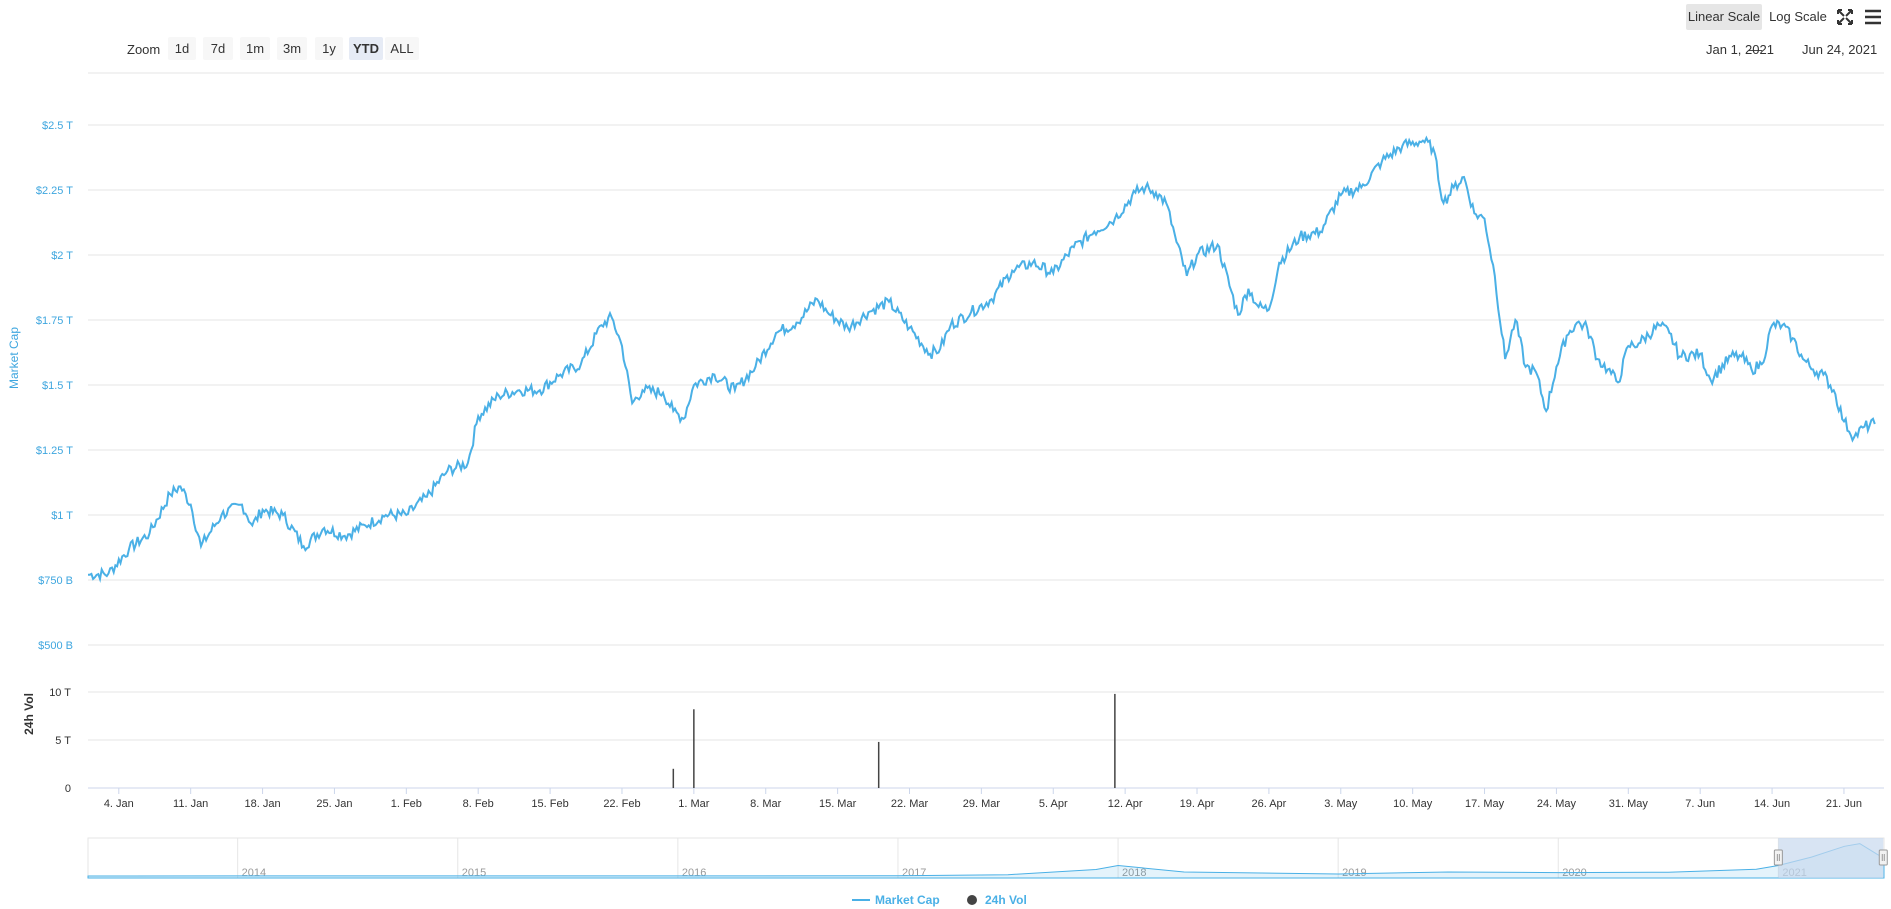  What do you see at coordinates (1700, 804) in the screenshot?
I see `x-tick-label: 7. Jun` at bounding box center [1700, 804].